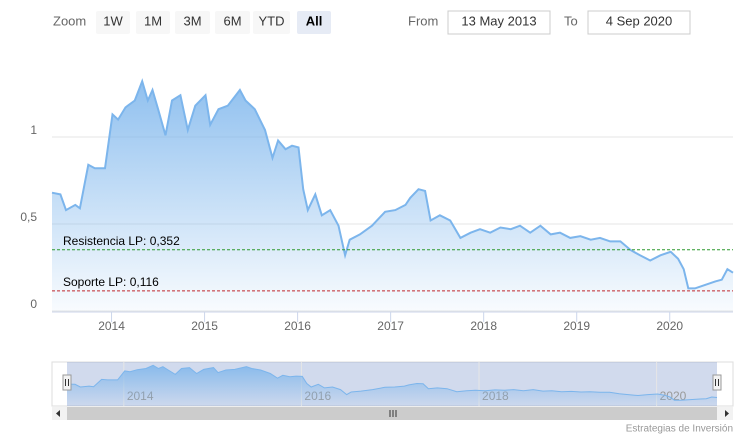 Image resolution: width=743 pixels, height=446 pixels. What do you see at coordinates (33, 130) in the screenshot?
I see `y-tick-label: 1` at bounding box center [33, 130].